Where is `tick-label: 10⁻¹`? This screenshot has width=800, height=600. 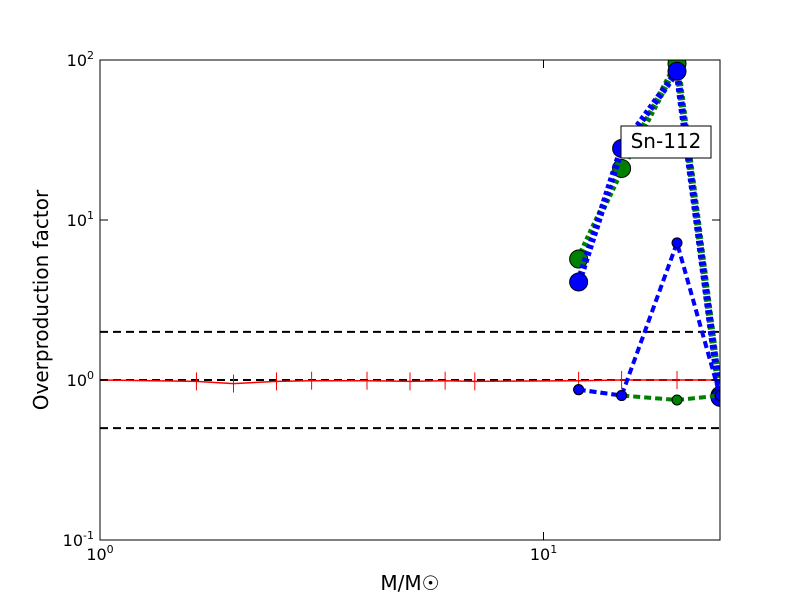
tick-label: 10⁻¹ is located at coordinates (78, 539).